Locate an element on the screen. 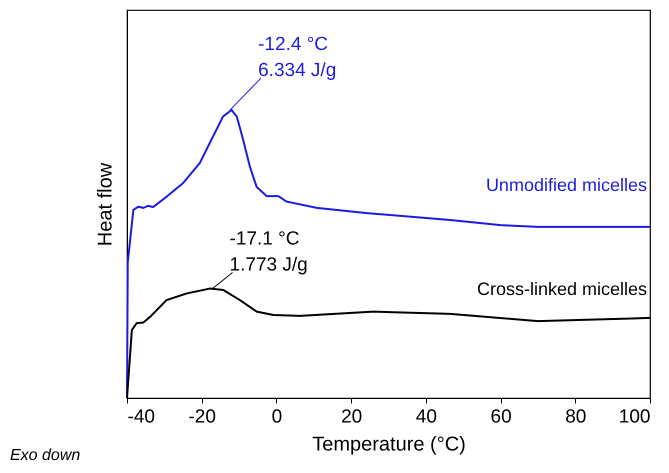 The width and height of the screenshot is (669, 473). x-tick-label: -20 is located at coordinates (202, 417).